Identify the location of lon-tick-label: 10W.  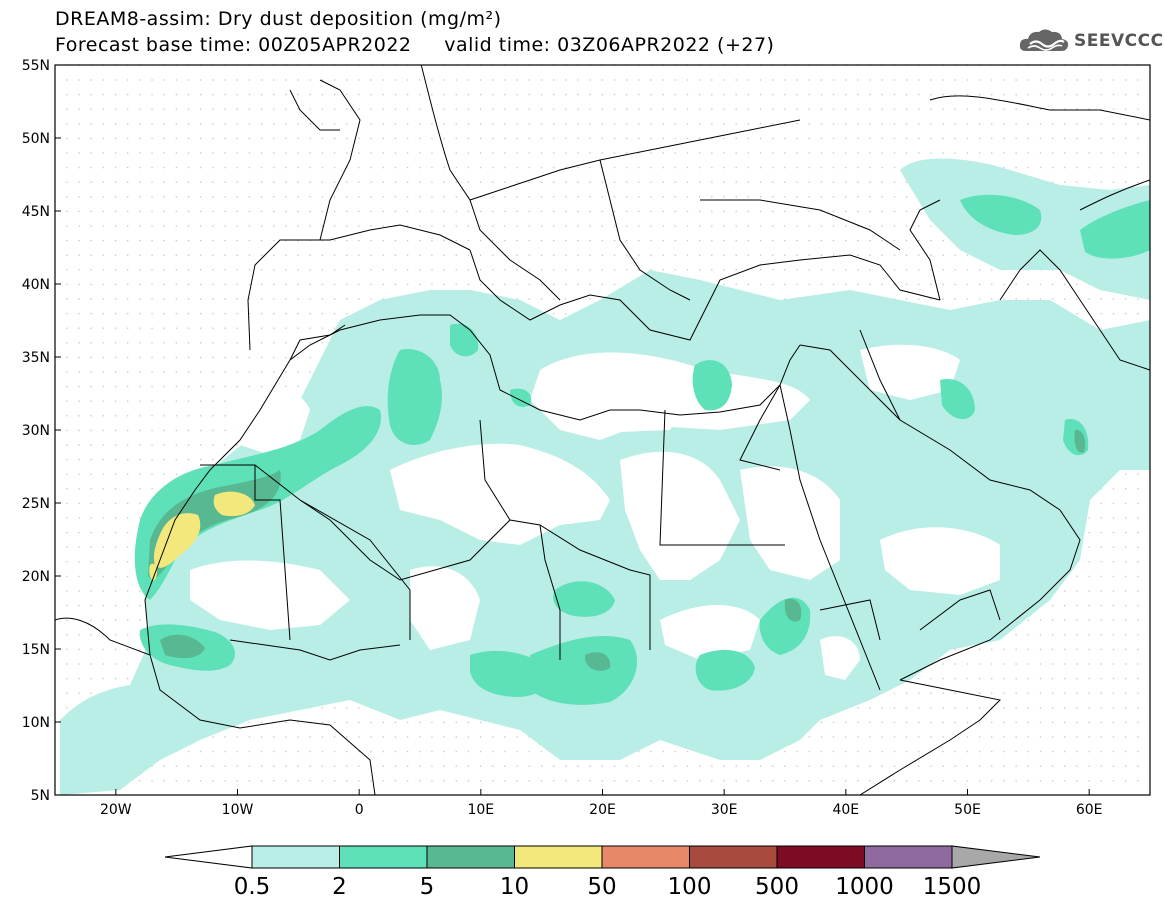
(238, 810).